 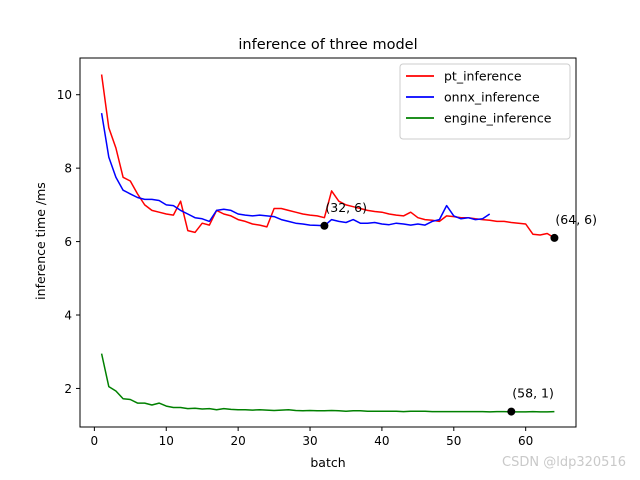 What do you see at coordinates (327, 383) in the screenshot?
I see `series-line-engine-inference` at bounding box center [327, 383].